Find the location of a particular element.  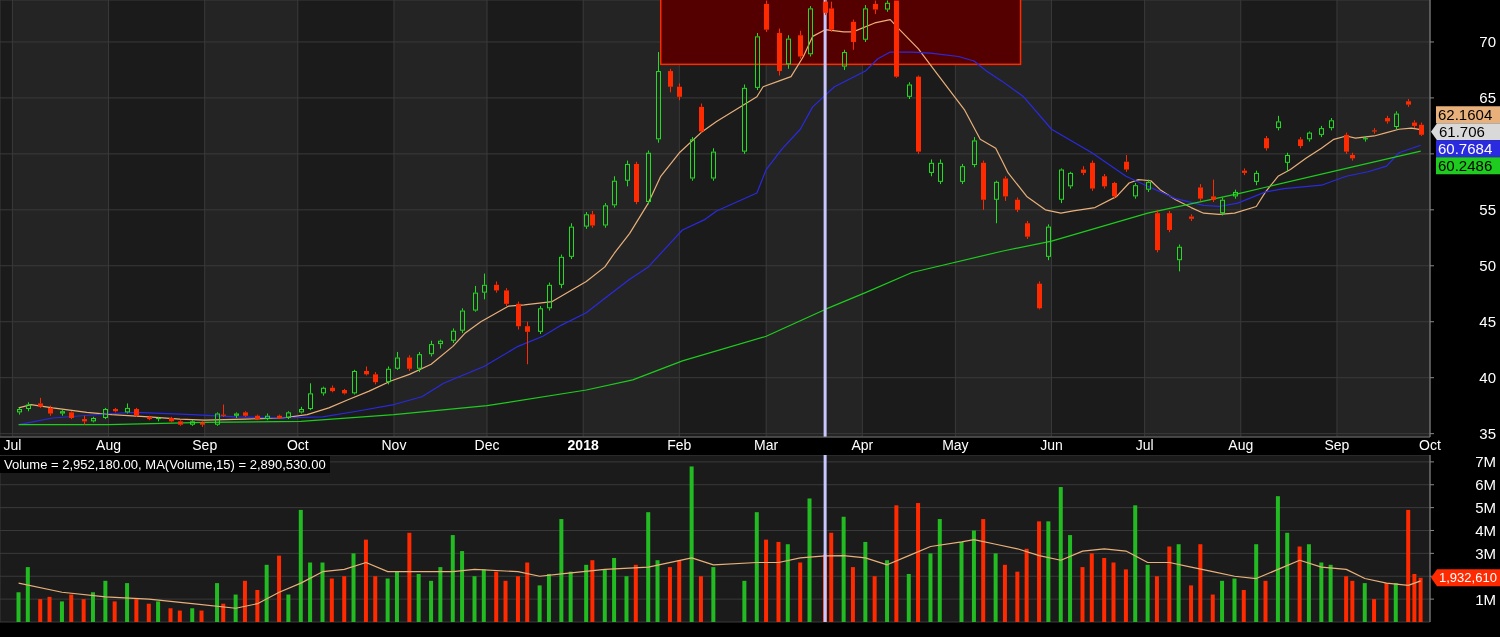

y-tick-label: 65 is located at coordinates (1487, 98).